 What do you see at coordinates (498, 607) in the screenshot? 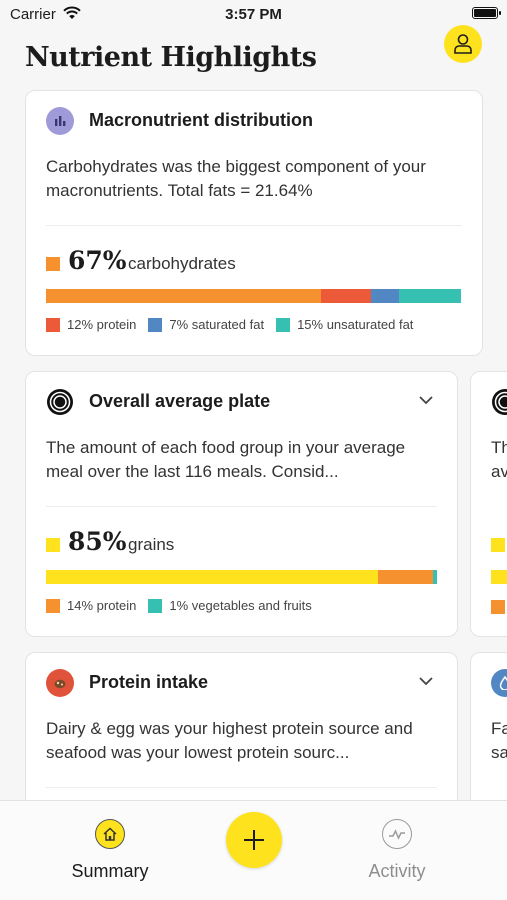
I see `protein-swatch` at bounding box center [498, 607].